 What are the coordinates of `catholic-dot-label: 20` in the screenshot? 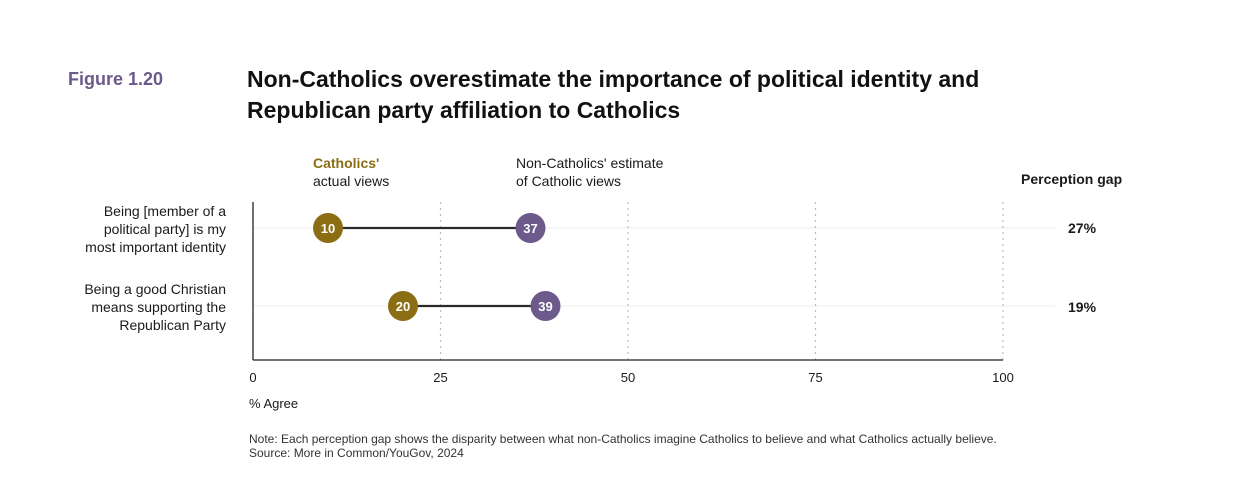 It's located at (403, 306).